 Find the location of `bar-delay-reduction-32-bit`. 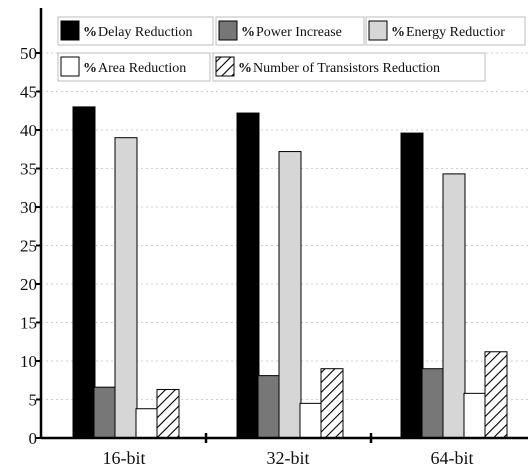

bar-delay-reduction-32-bit is located at coordinates (248, 275).